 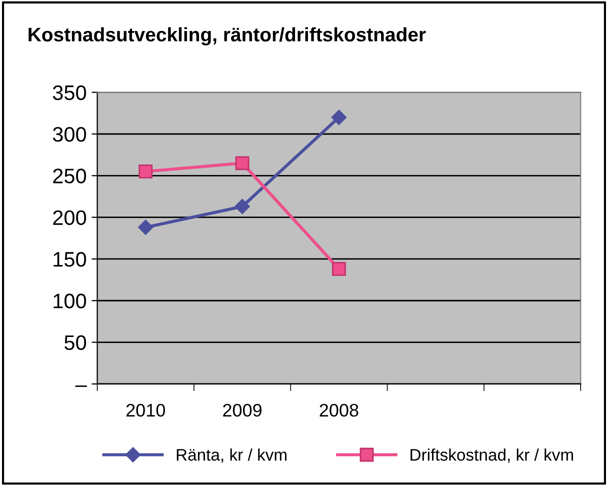 What do you see at coordinates (69, 92) in the screenshot?
I see `y-tick-label: 350` at bounding box center [69, 92].